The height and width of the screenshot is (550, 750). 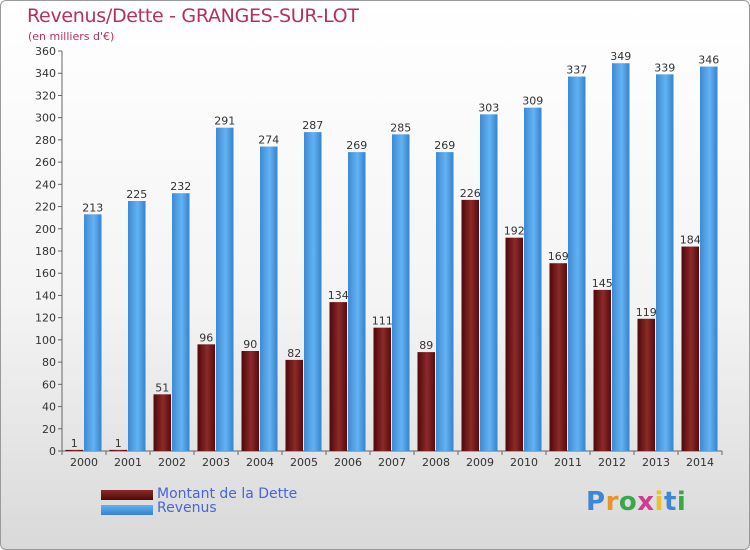 What do you see at coordinates (576, 70) in the screenshot?
I see `value-label-revenus: 337` at bounding box center [576, 70].